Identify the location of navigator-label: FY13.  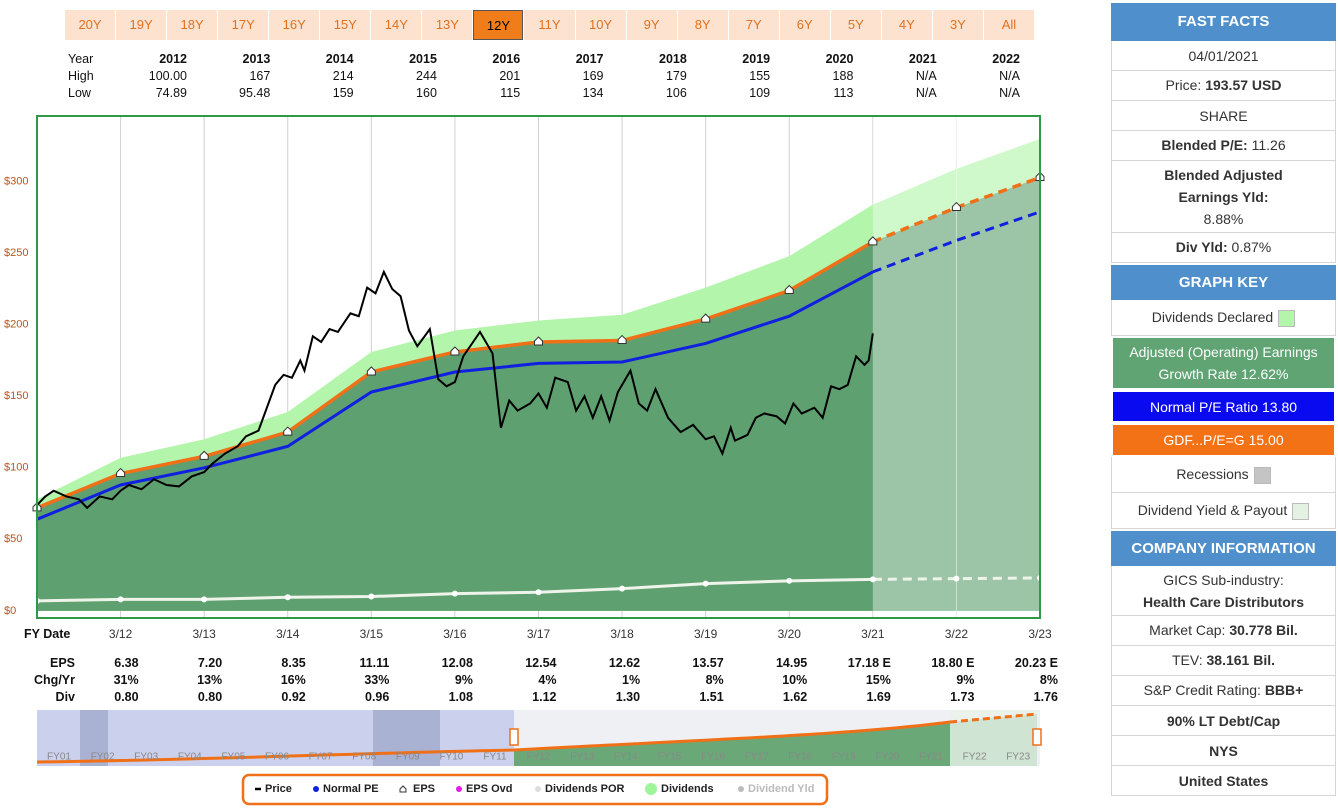
(582, 757).